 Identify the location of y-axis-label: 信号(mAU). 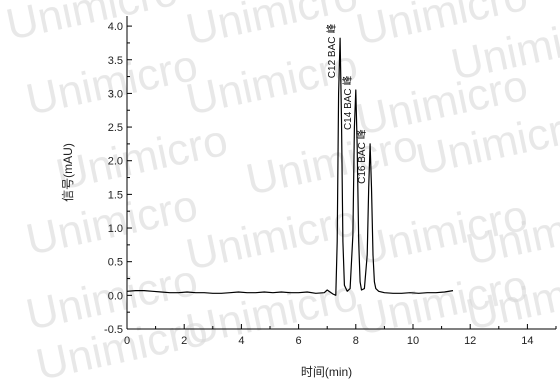
(68, 172).